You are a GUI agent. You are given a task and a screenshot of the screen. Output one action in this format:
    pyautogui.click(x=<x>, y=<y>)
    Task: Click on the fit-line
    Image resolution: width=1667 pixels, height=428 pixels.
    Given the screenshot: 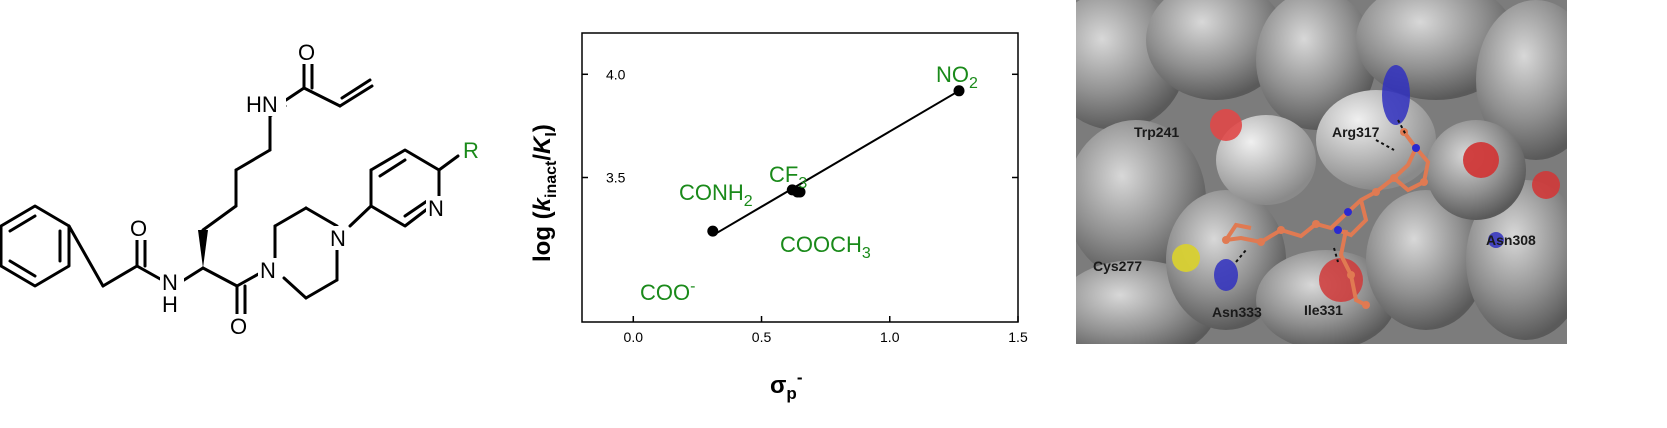 What is the action you would take?
    pyautogui.click(x=836, y=163)
    